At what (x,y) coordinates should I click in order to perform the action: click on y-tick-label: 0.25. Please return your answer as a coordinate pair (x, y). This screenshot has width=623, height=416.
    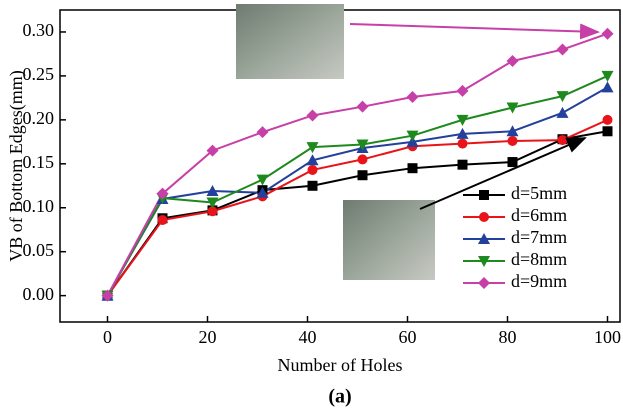
    Looking at the image, I should click on (39, 74).